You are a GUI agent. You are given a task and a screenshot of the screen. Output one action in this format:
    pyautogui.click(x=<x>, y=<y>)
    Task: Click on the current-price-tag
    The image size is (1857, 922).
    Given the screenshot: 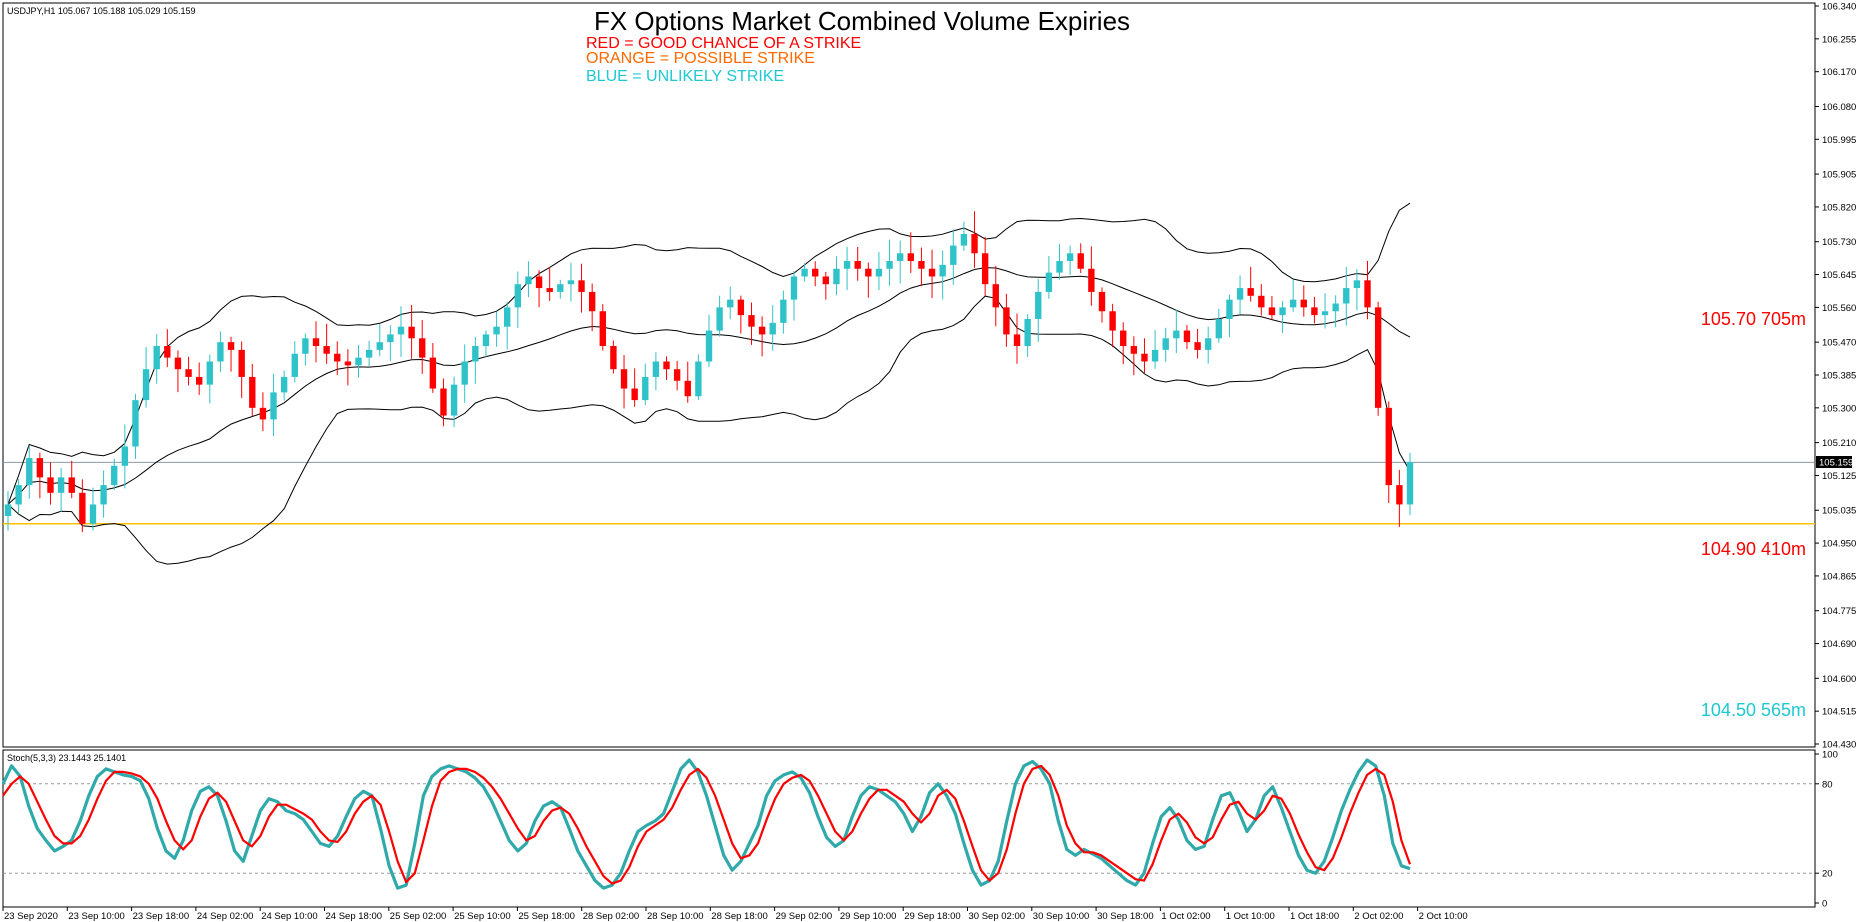 What is the action you would take?
    pyautogui.click(x=1834, y=462)
    